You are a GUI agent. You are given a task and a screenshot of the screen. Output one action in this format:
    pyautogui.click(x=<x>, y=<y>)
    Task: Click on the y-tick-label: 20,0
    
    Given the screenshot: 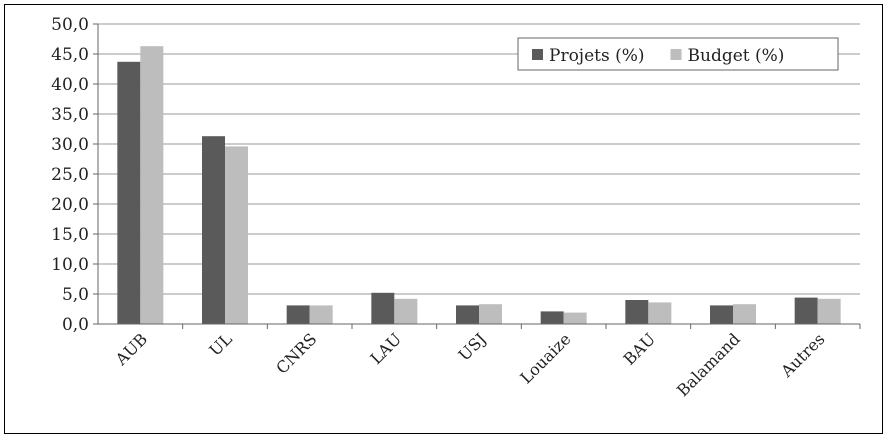 What is the action you would take?
    pyautogui.click(x=70, y=205)
    